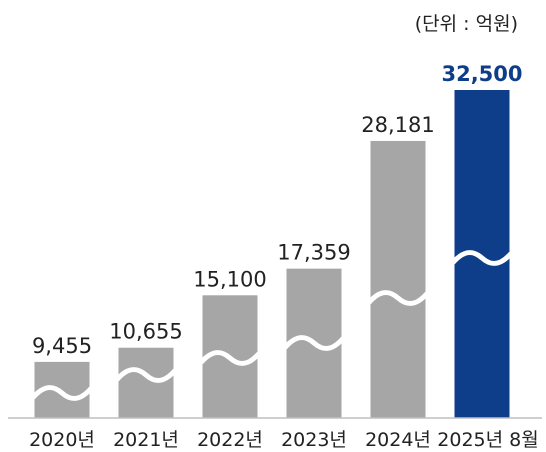 This screenshot has height=452, width=546. What do you see at coordinates (62, 440) in the screenshot?
I see `x-tick-label-0: 2020년` at bounding box center [62, 440].